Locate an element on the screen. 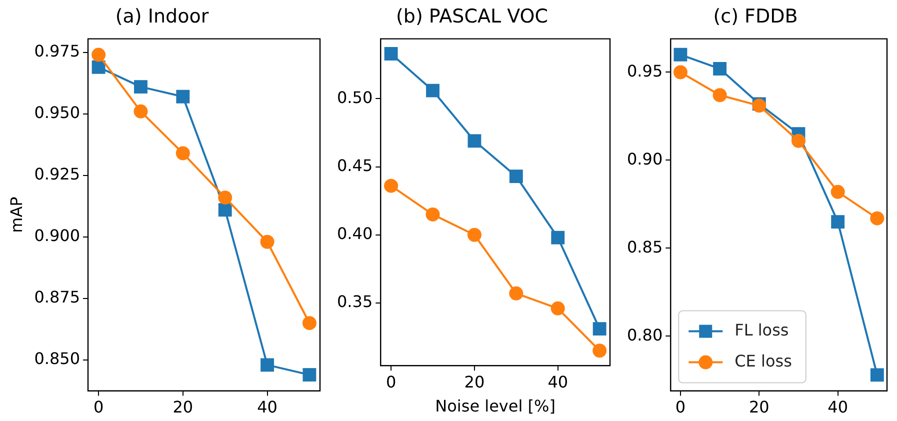 The width and height of the screenshot is (897, 421). legend-label: FL loss is located at coordinates (761, 330).